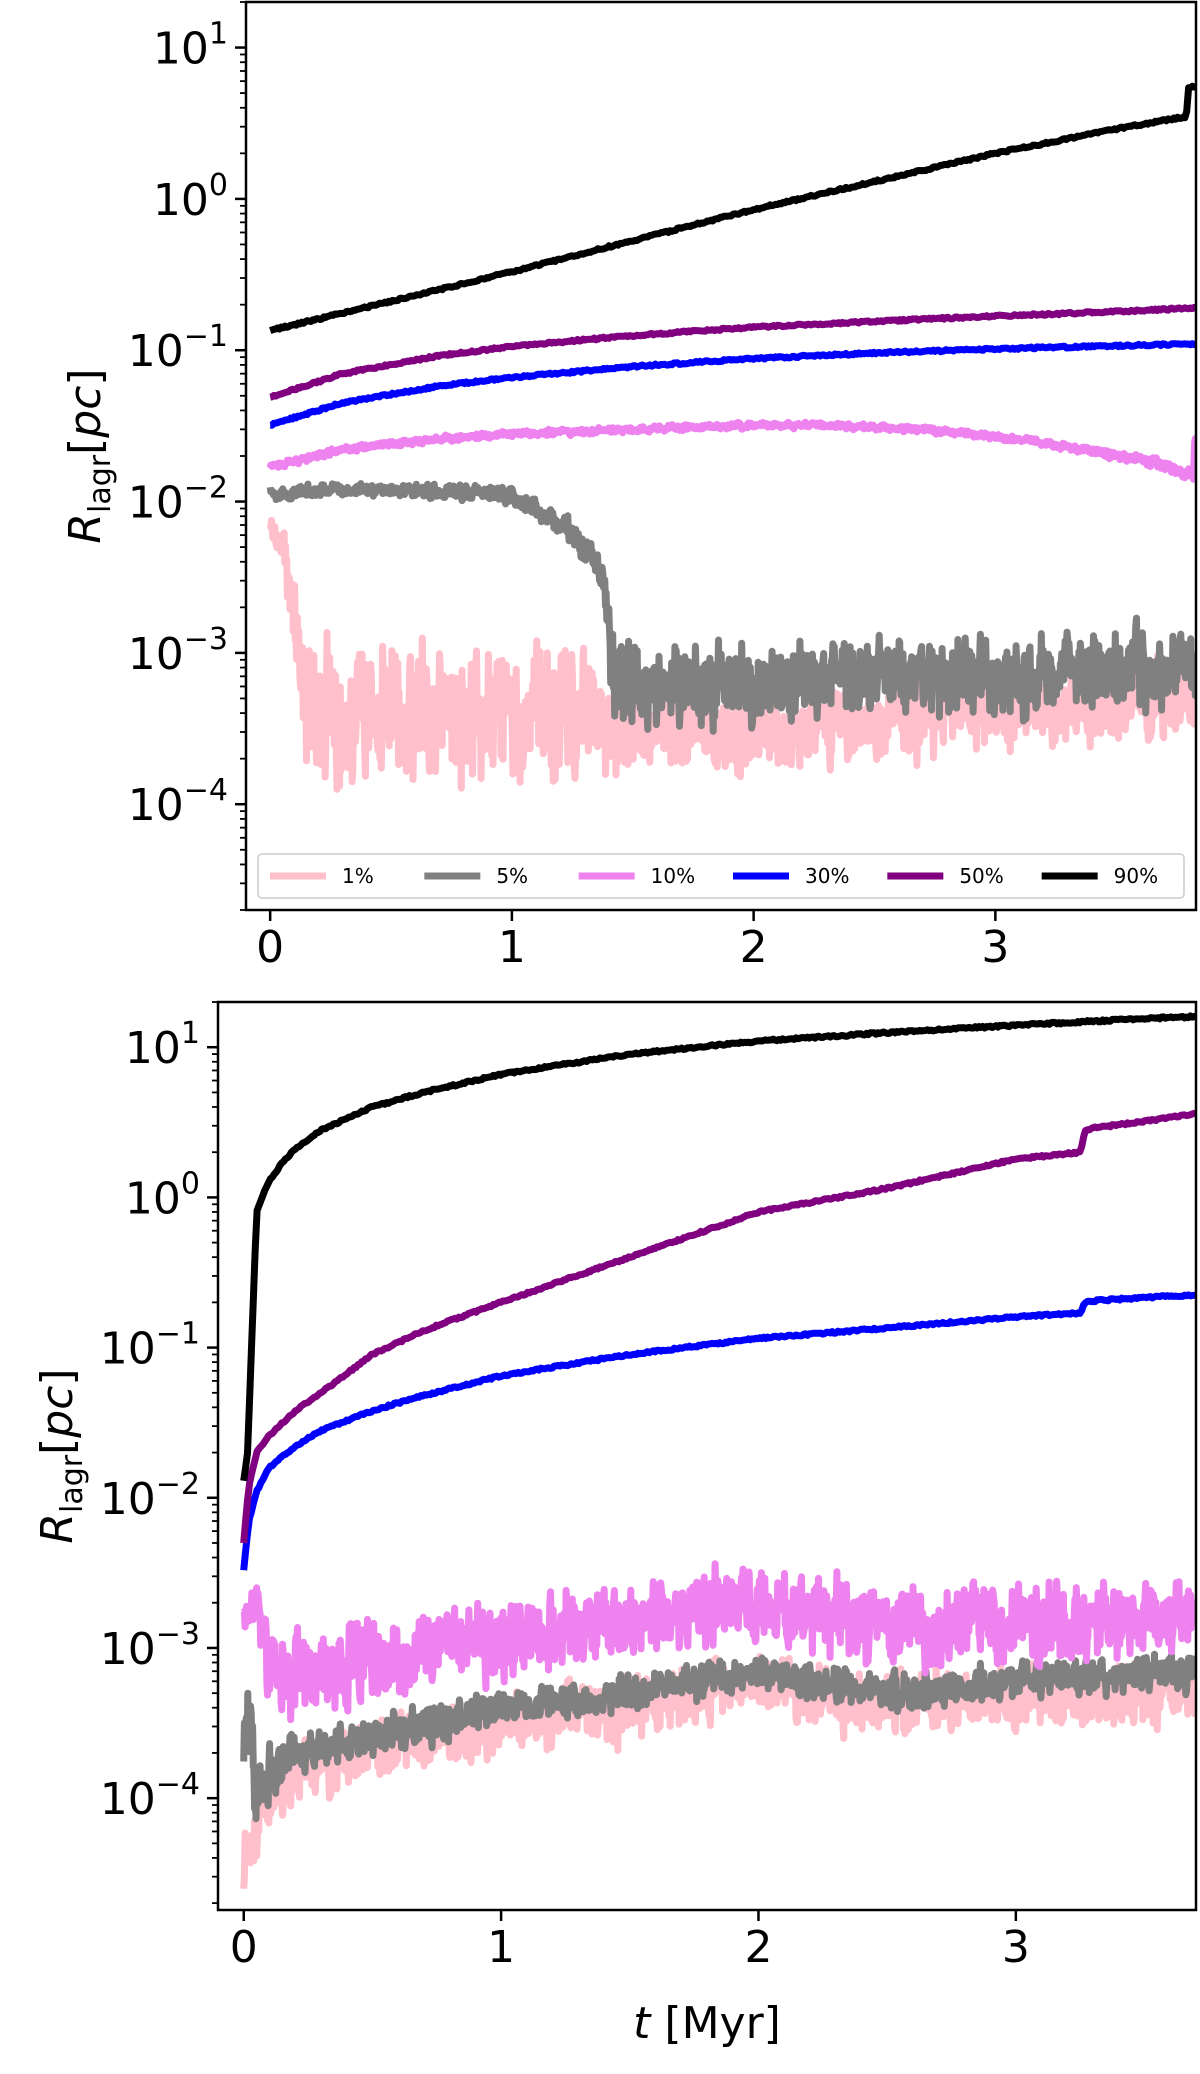  Describe the element at coordinates (981, 876) in the screenshot. I see `legend-label: 50%` at that location.